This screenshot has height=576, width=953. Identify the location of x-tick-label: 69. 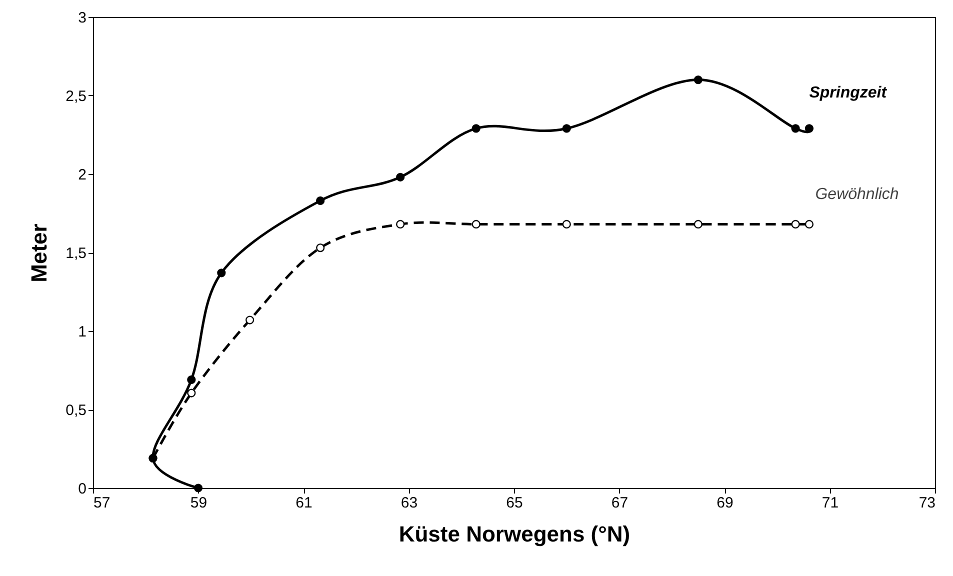
(725, 503).